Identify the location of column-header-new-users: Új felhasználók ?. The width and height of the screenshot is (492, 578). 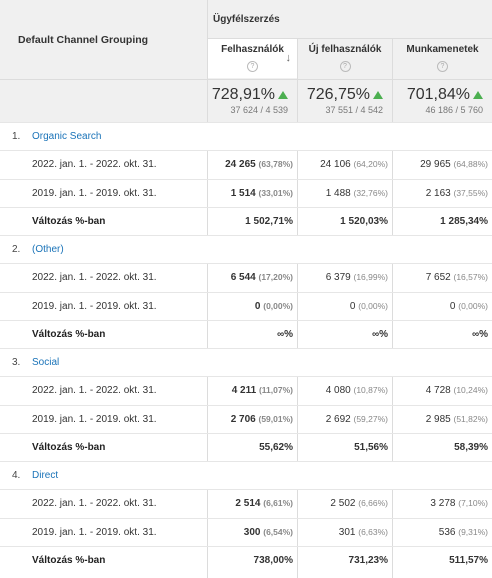
(345, 58).